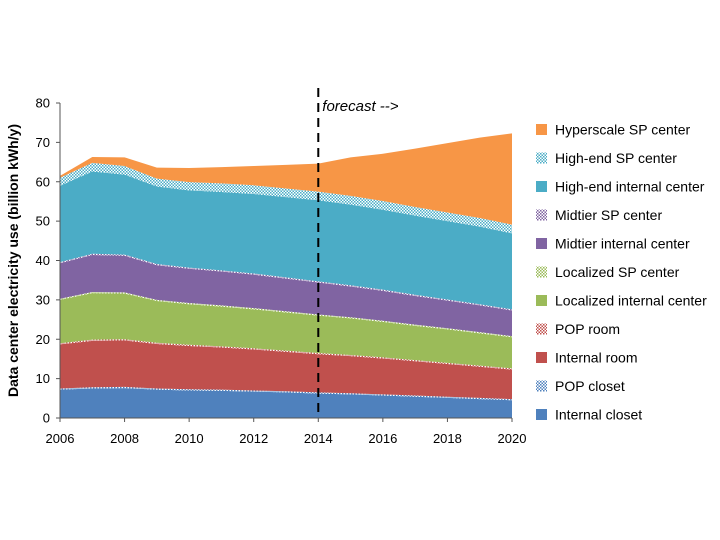 The height and width of the screenshot is (540, 720). I want to click on y-tick-label: 80, so click(43, 103).